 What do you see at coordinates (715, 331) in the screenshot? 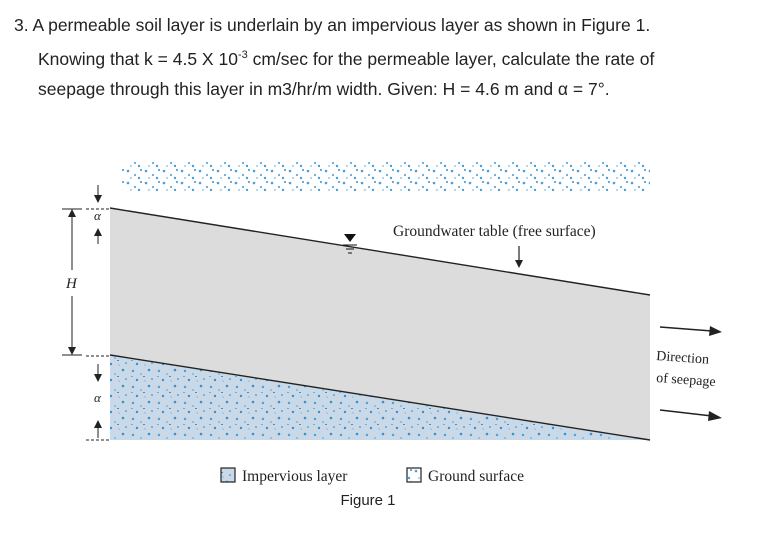
I see `seepage-arrow-top-icon` at bounding box center [715, 331].